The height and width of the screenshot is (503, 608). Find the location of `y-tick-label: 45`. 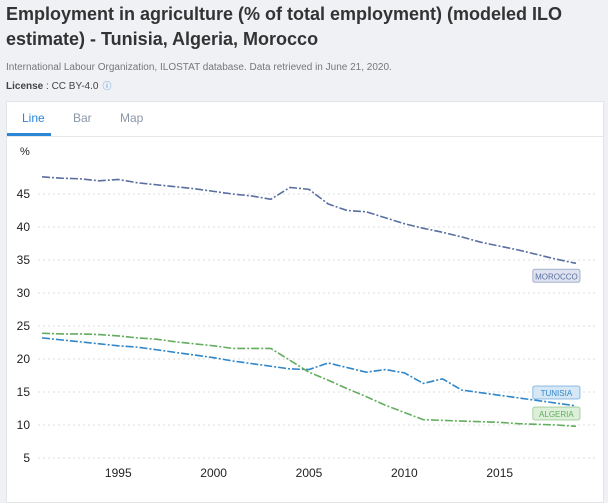

y-tick-label: 45 is located at coordinates (24, 194).